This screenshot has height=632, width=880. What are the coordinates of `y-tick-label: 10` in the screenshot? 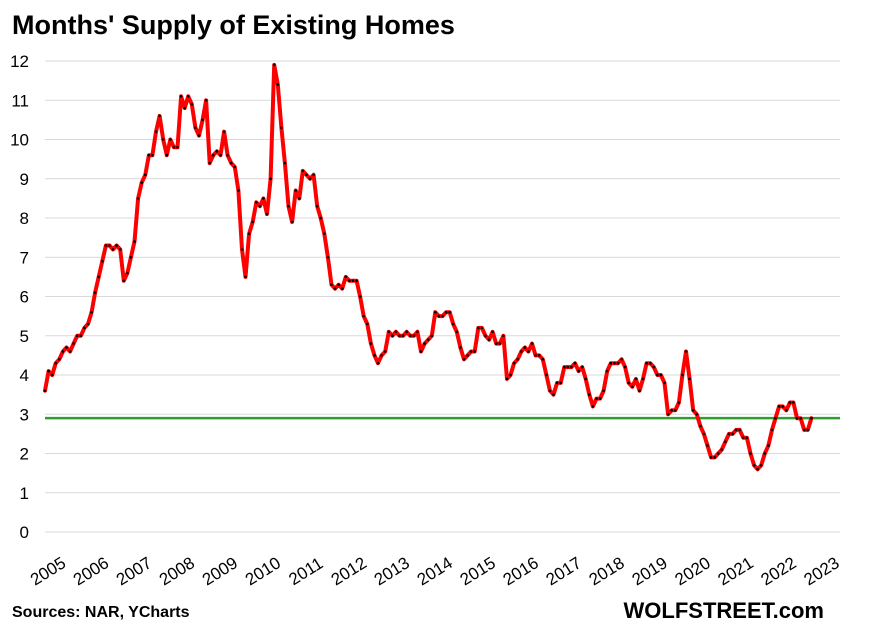 It's located at (19, 140).